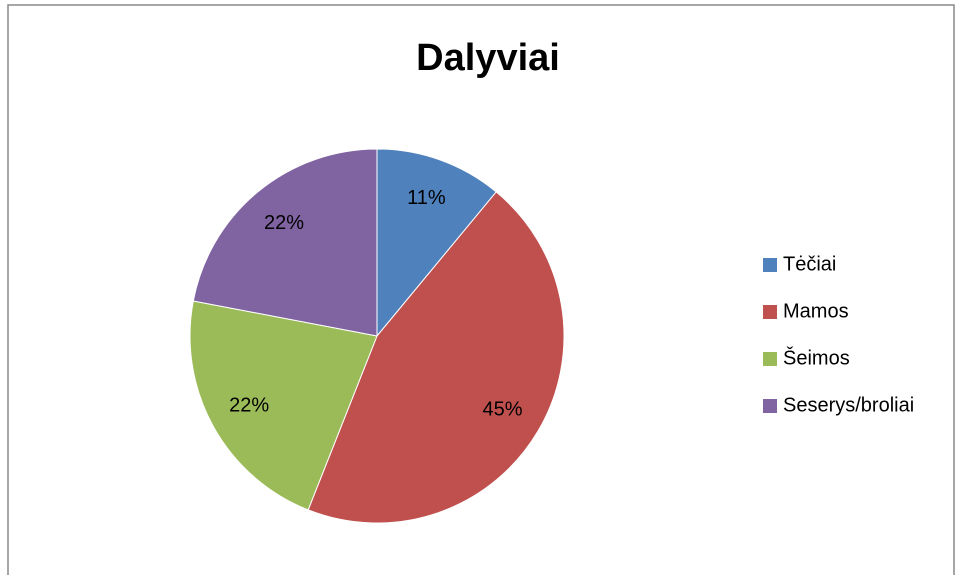  I want to click on data-label: 11%, so click(426, 198).